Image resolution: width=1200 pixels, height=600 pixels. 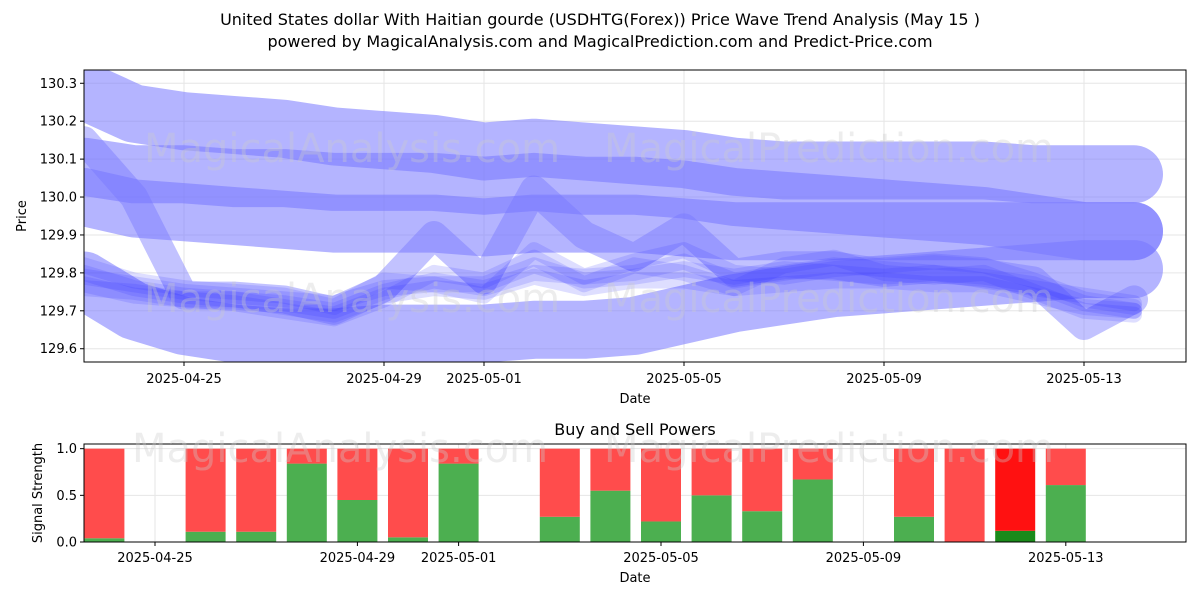 I want to click on power-x-tick-label: 2025-05-09, so click(x=864, y=558).